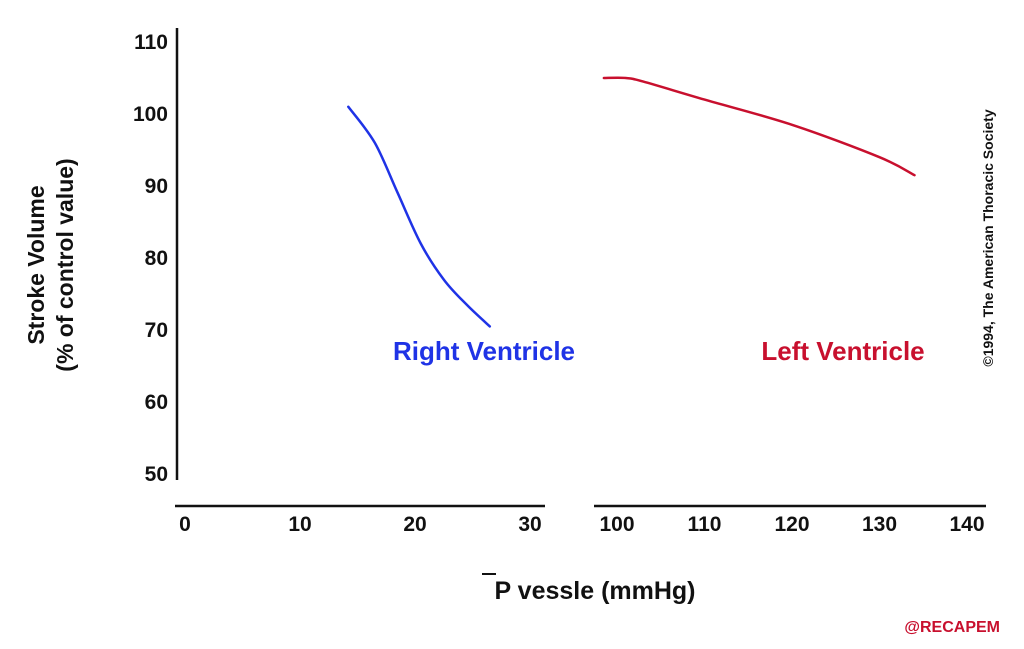 This screenshot has width=1024, height=649. I want to click on x-tick-label: 0, so click(185, 524).